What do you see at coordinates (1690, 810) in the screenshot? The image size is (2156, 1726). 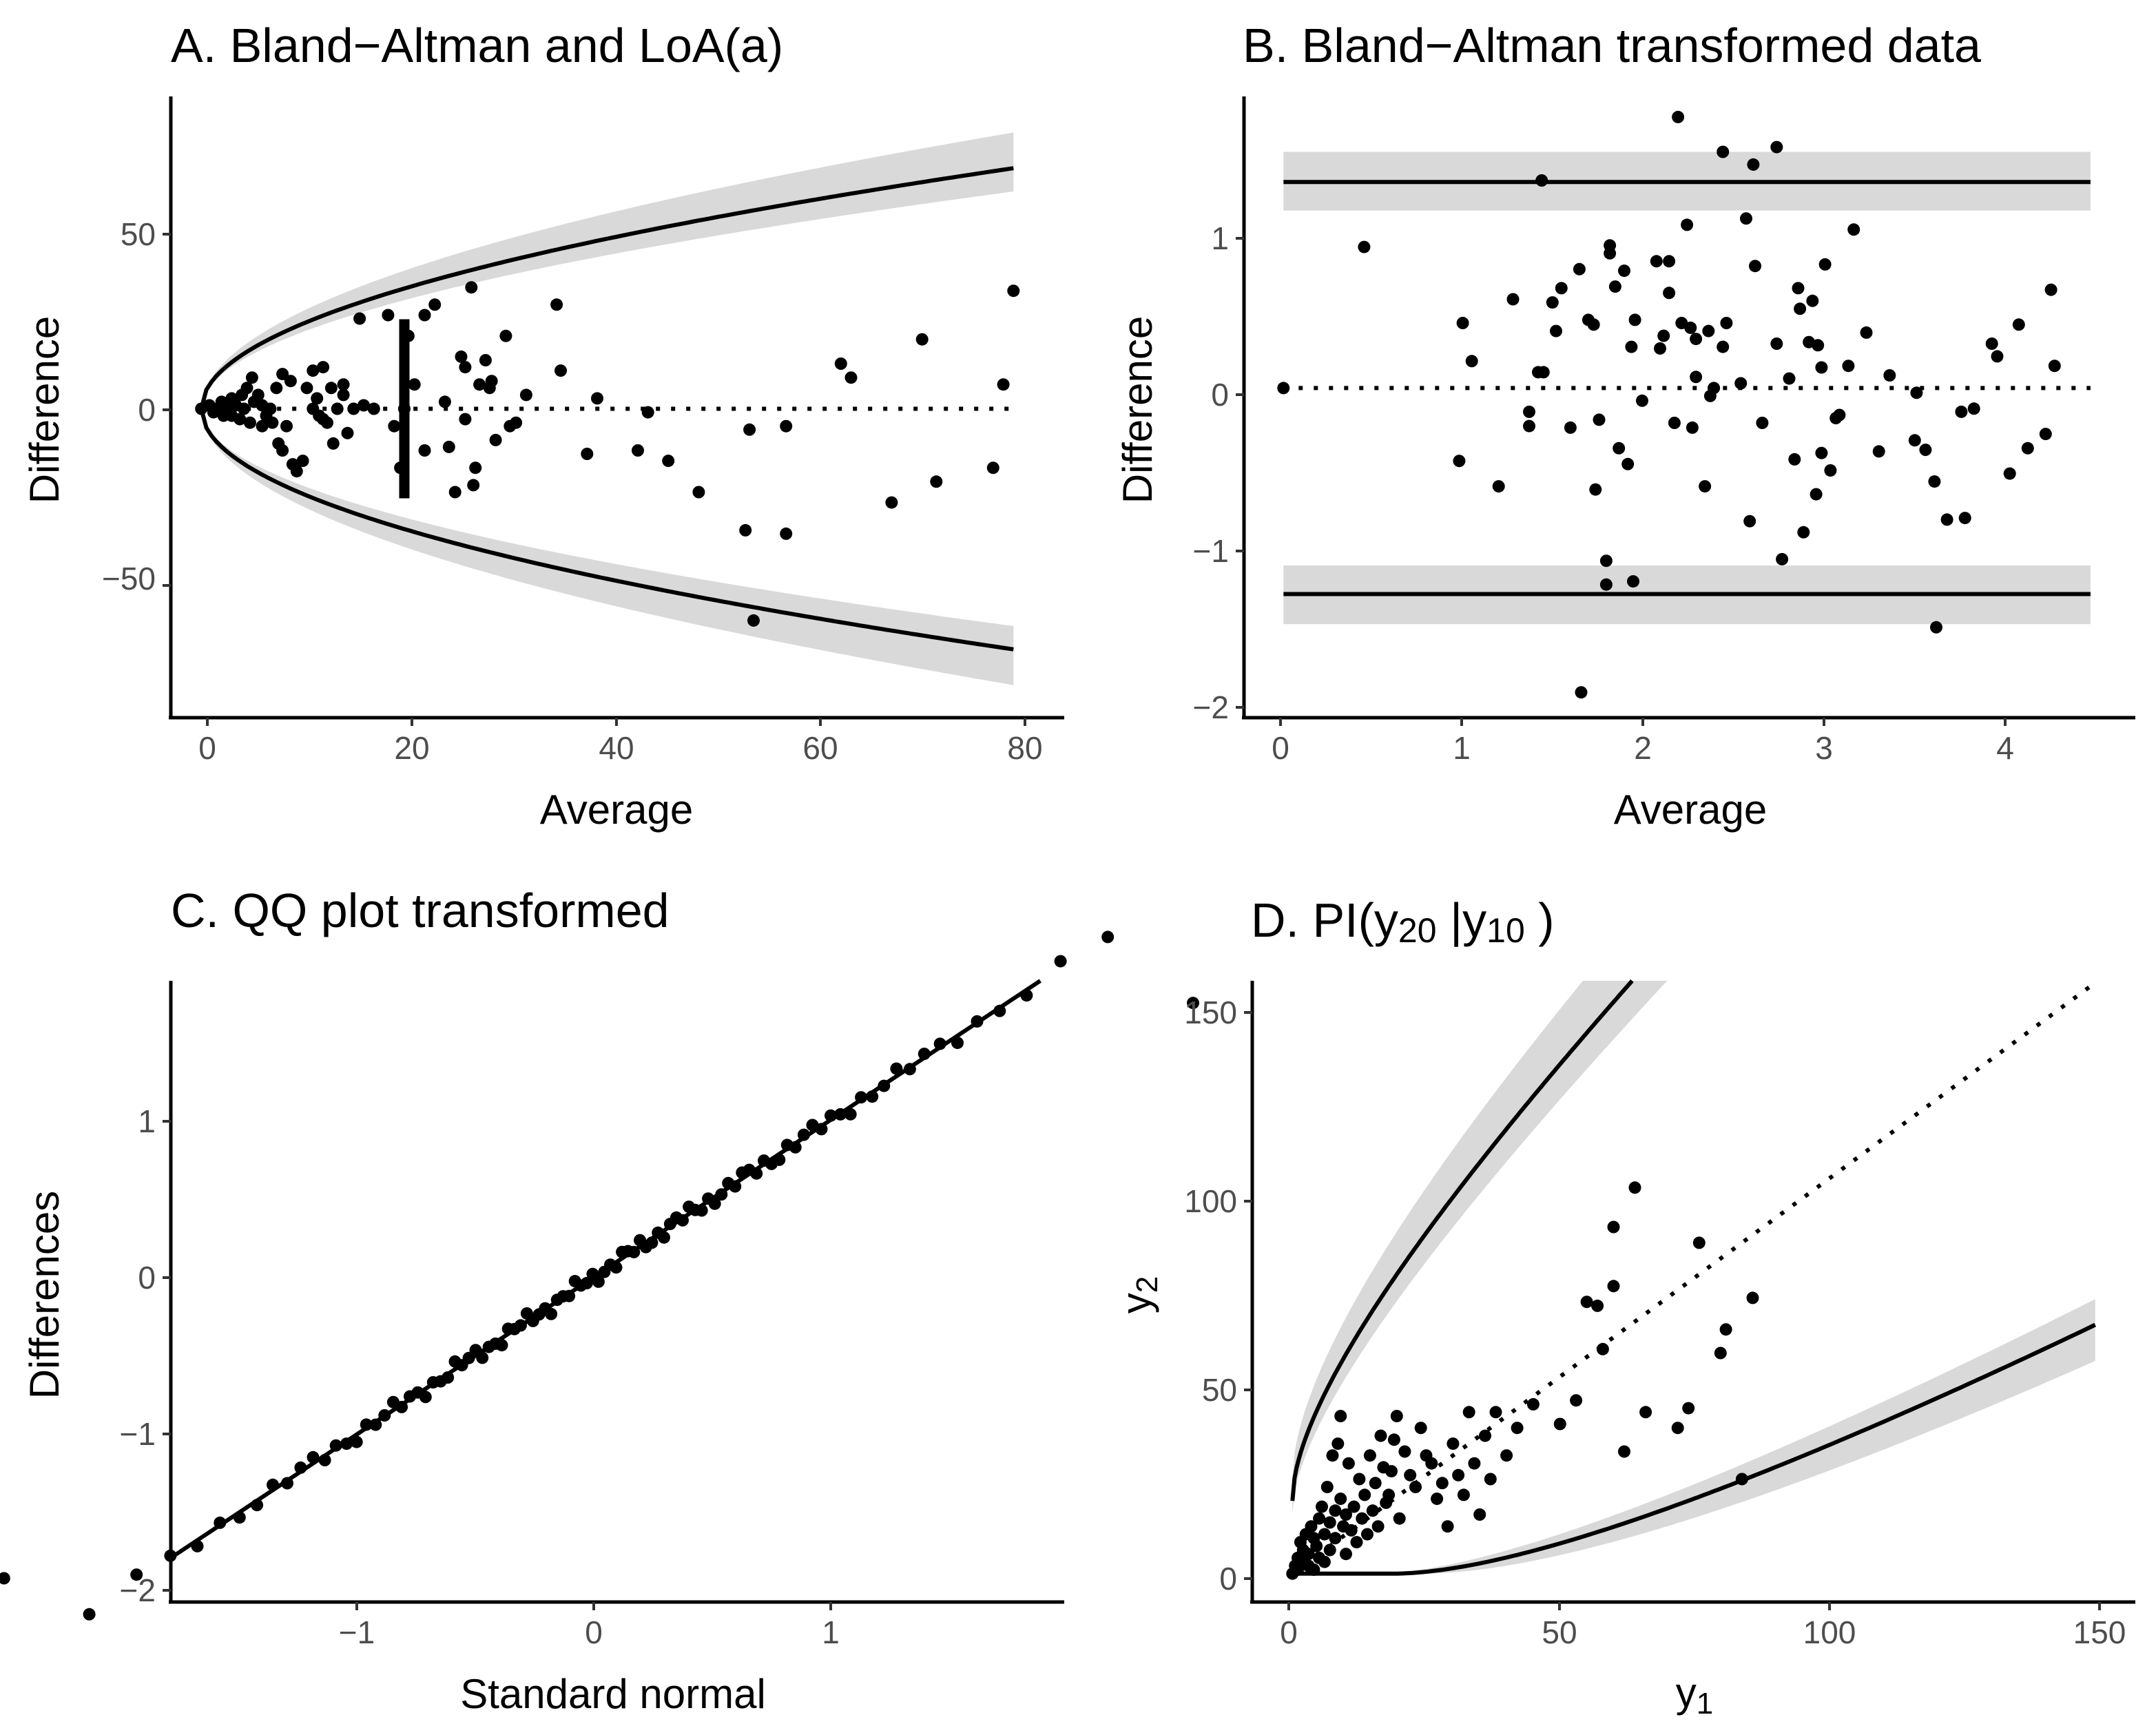 I see `panel-b-x-label: Average` at bounding box center [1690, 810].